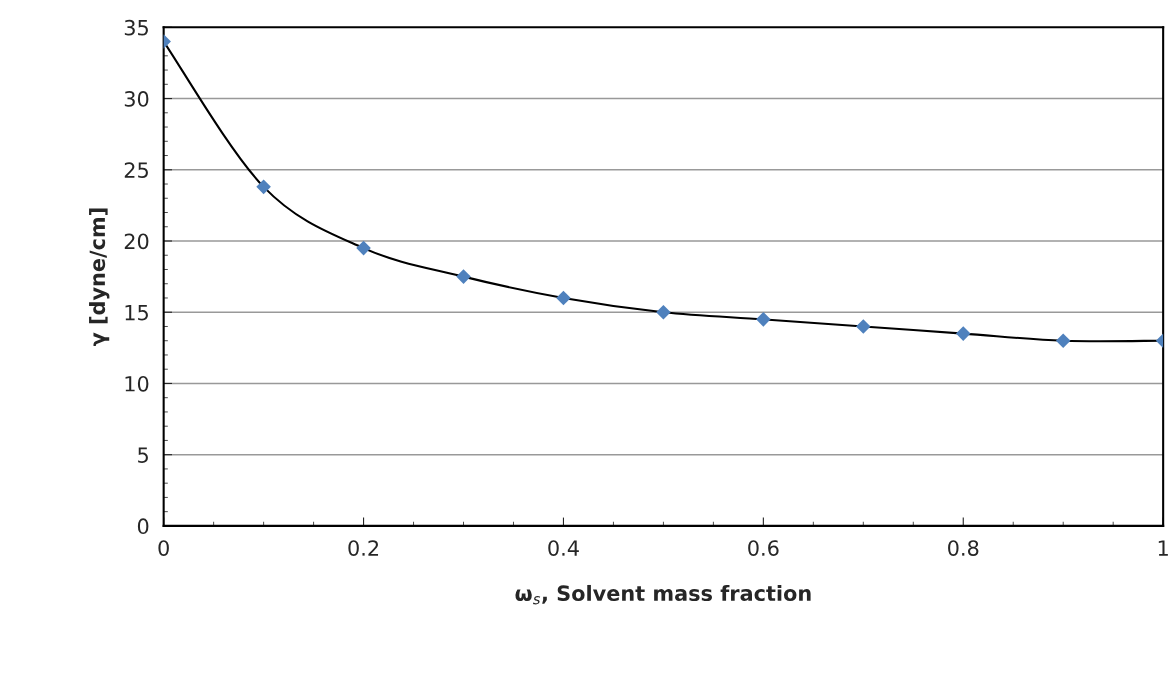 The image size is (1169, 683). I want to click on x-tick-label: 0.2, so click(363, 548).